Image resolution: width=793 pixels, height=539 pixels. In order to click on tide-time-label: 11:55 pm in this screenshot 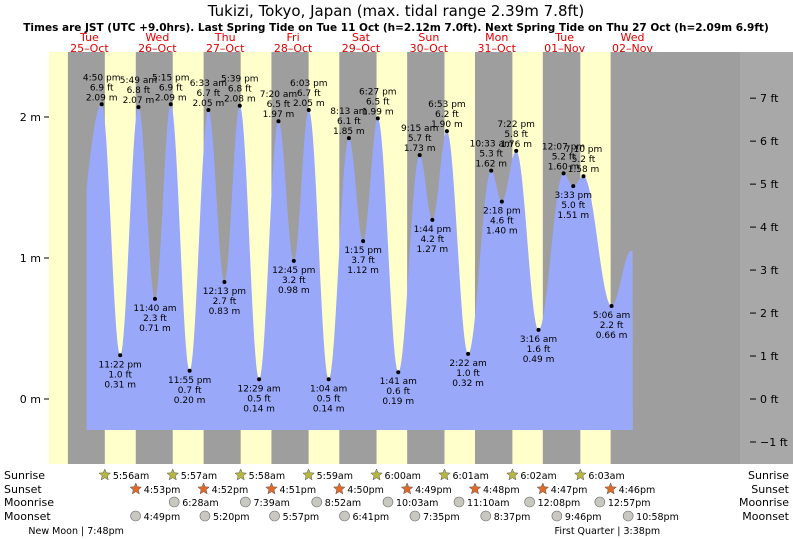, I will do `click(189, 381)`.